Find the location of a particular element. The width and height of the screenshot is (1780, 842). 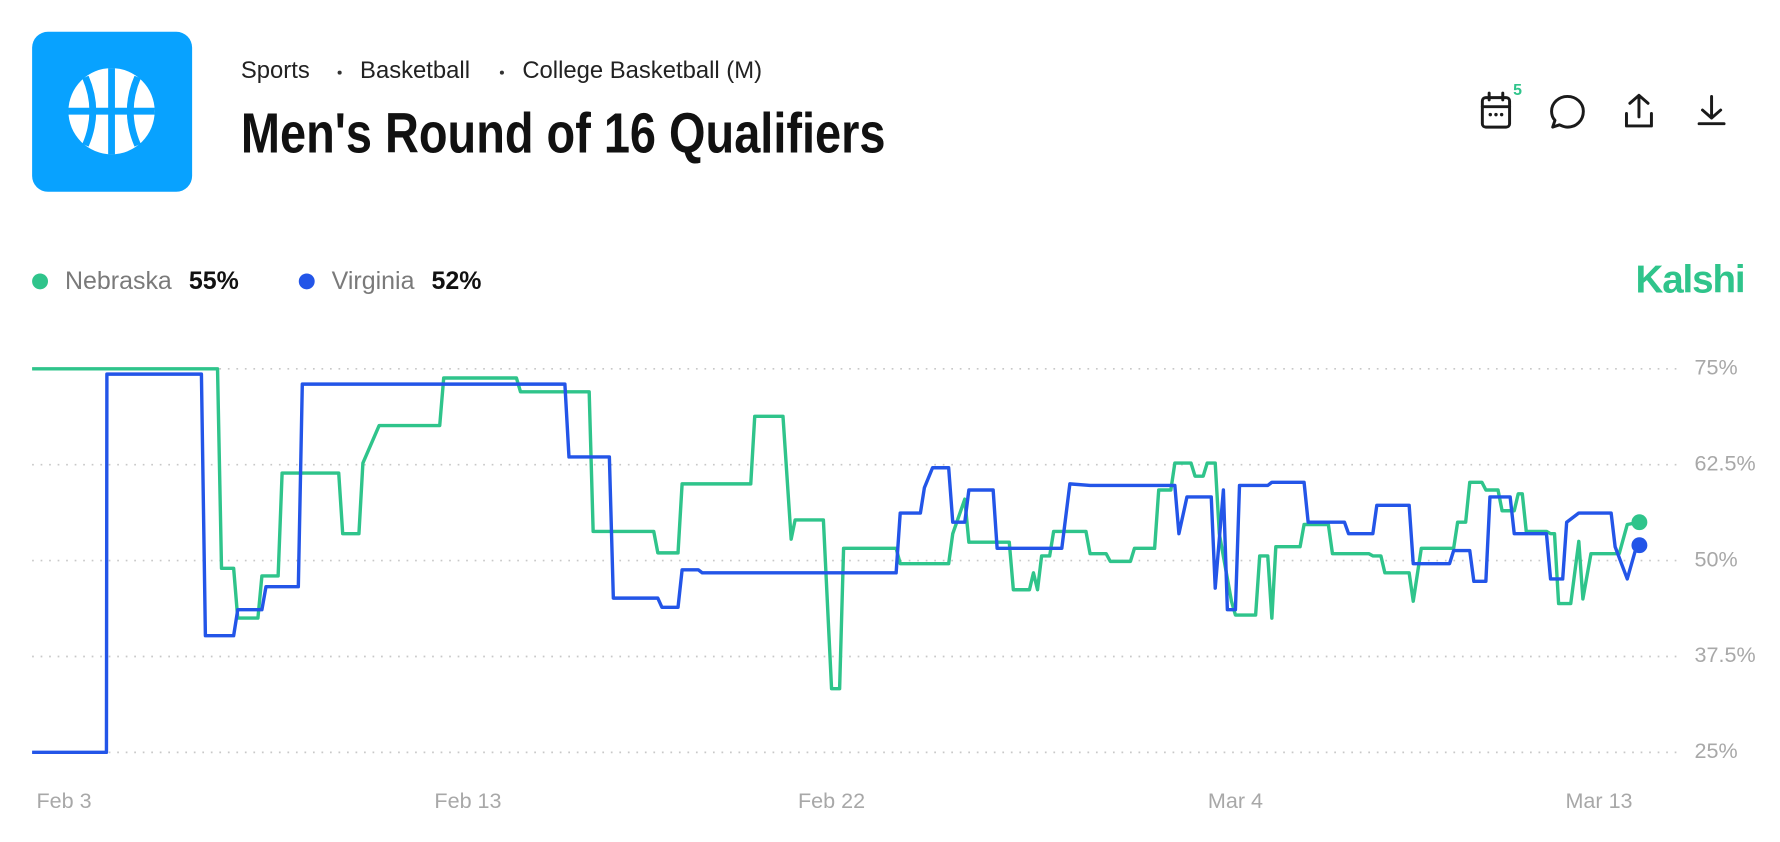

x-tick-label: Mar 4 is located at coordinates (1235, 800).